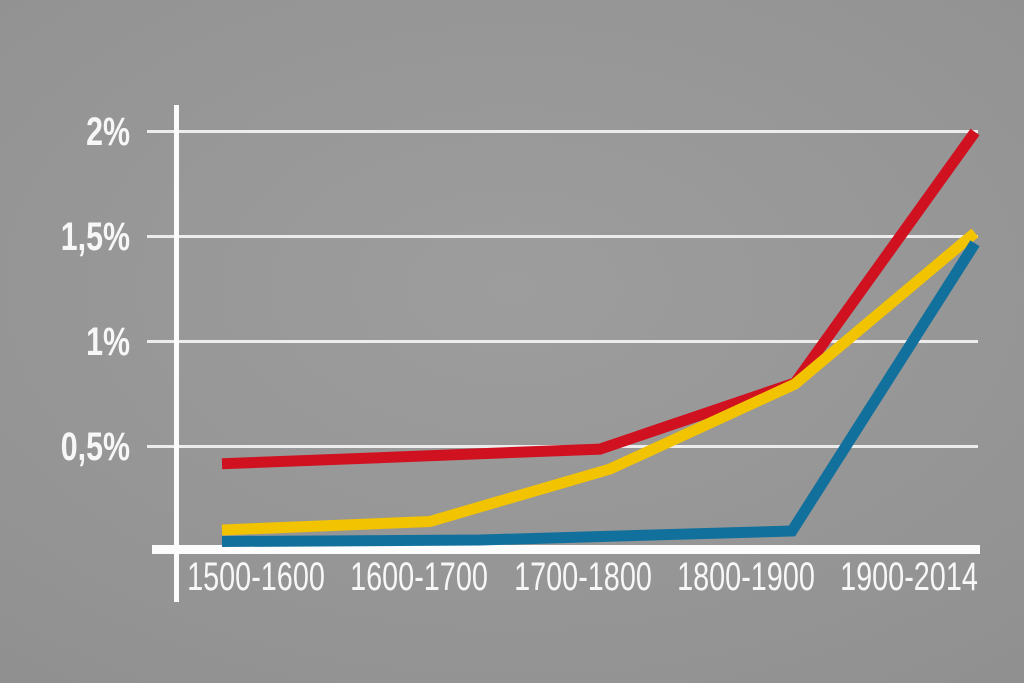 The height and width of the screenshot is (683, 1024). I want to click on y-tick-label-2pct: 2%, so click(108, 132).